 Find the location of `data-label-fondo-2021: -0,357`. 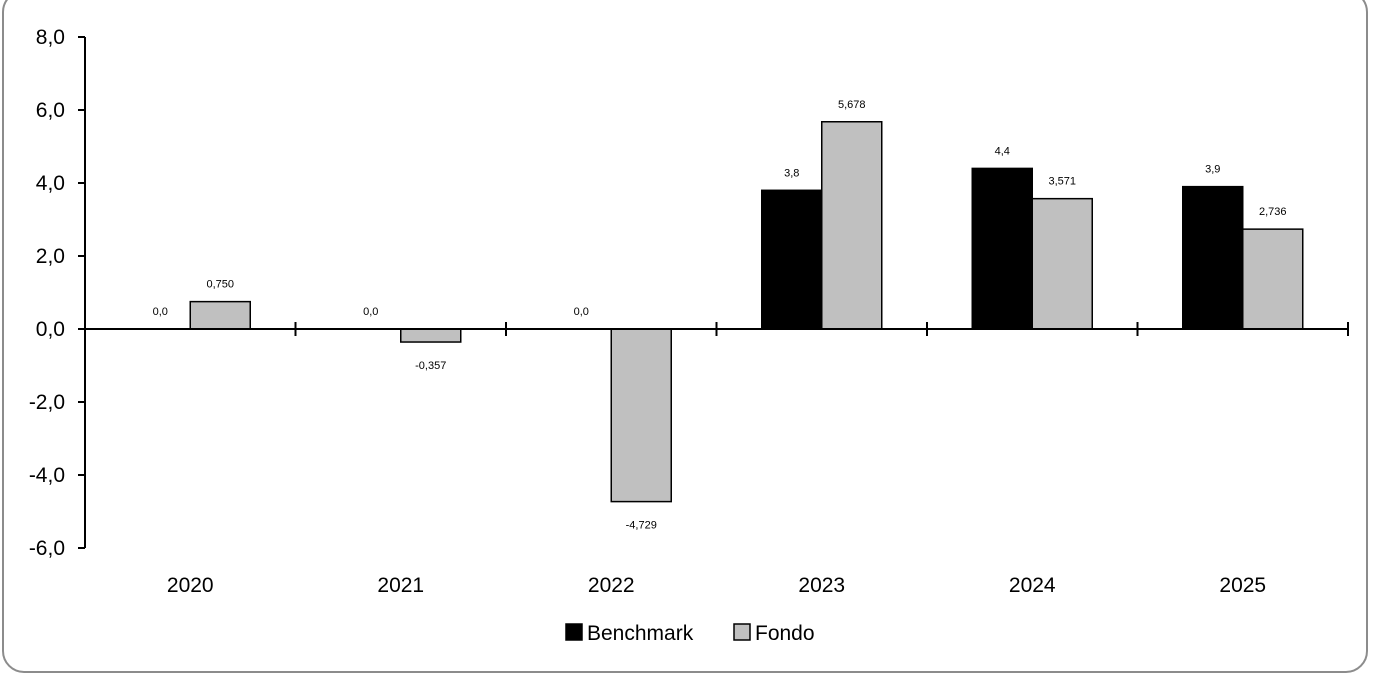

data-label-fondo-2021: -0,357 is located at coordinates (430, 366).